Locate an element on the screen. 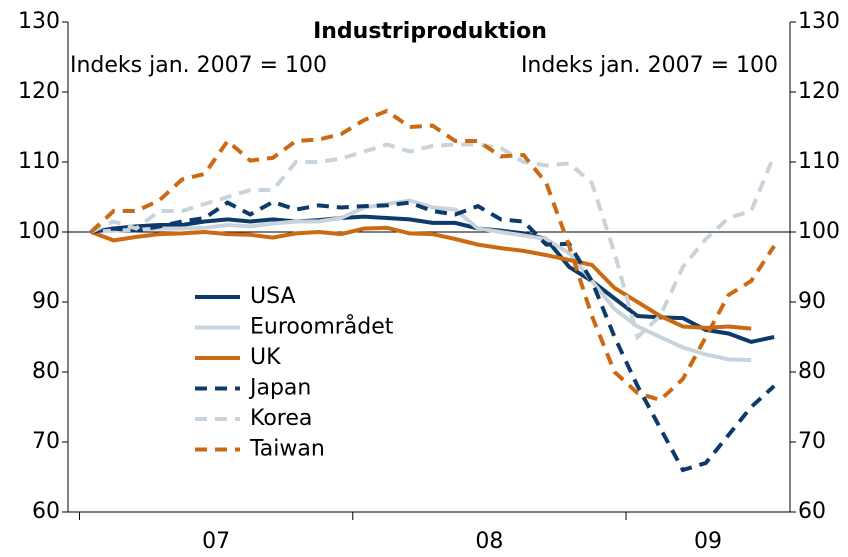 This screenshot has width=848, height=557. y-tick-label: 100 is located at coordinates (39, 231).